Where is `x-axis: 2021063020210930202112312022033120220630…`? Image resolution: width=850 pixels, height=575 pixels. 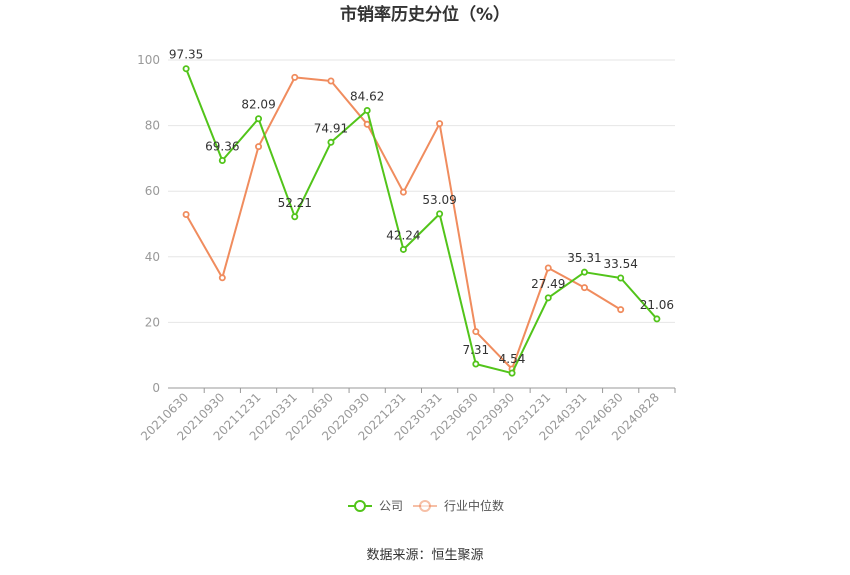 x-axis: 2021063020210930202112312022033120220630… is located at coordinates (407, 415).